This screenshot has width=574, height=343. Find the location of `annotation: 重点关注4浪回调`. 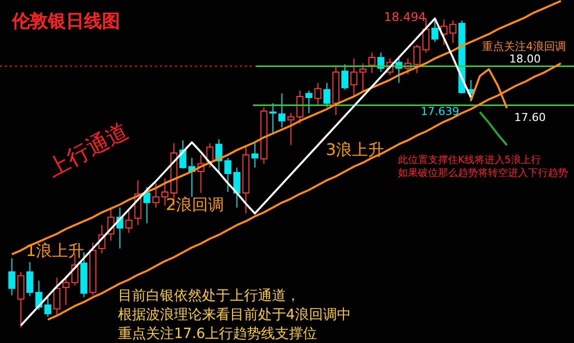

annotation: 重点关注4浪回调 is located at coordinates (524, 46).